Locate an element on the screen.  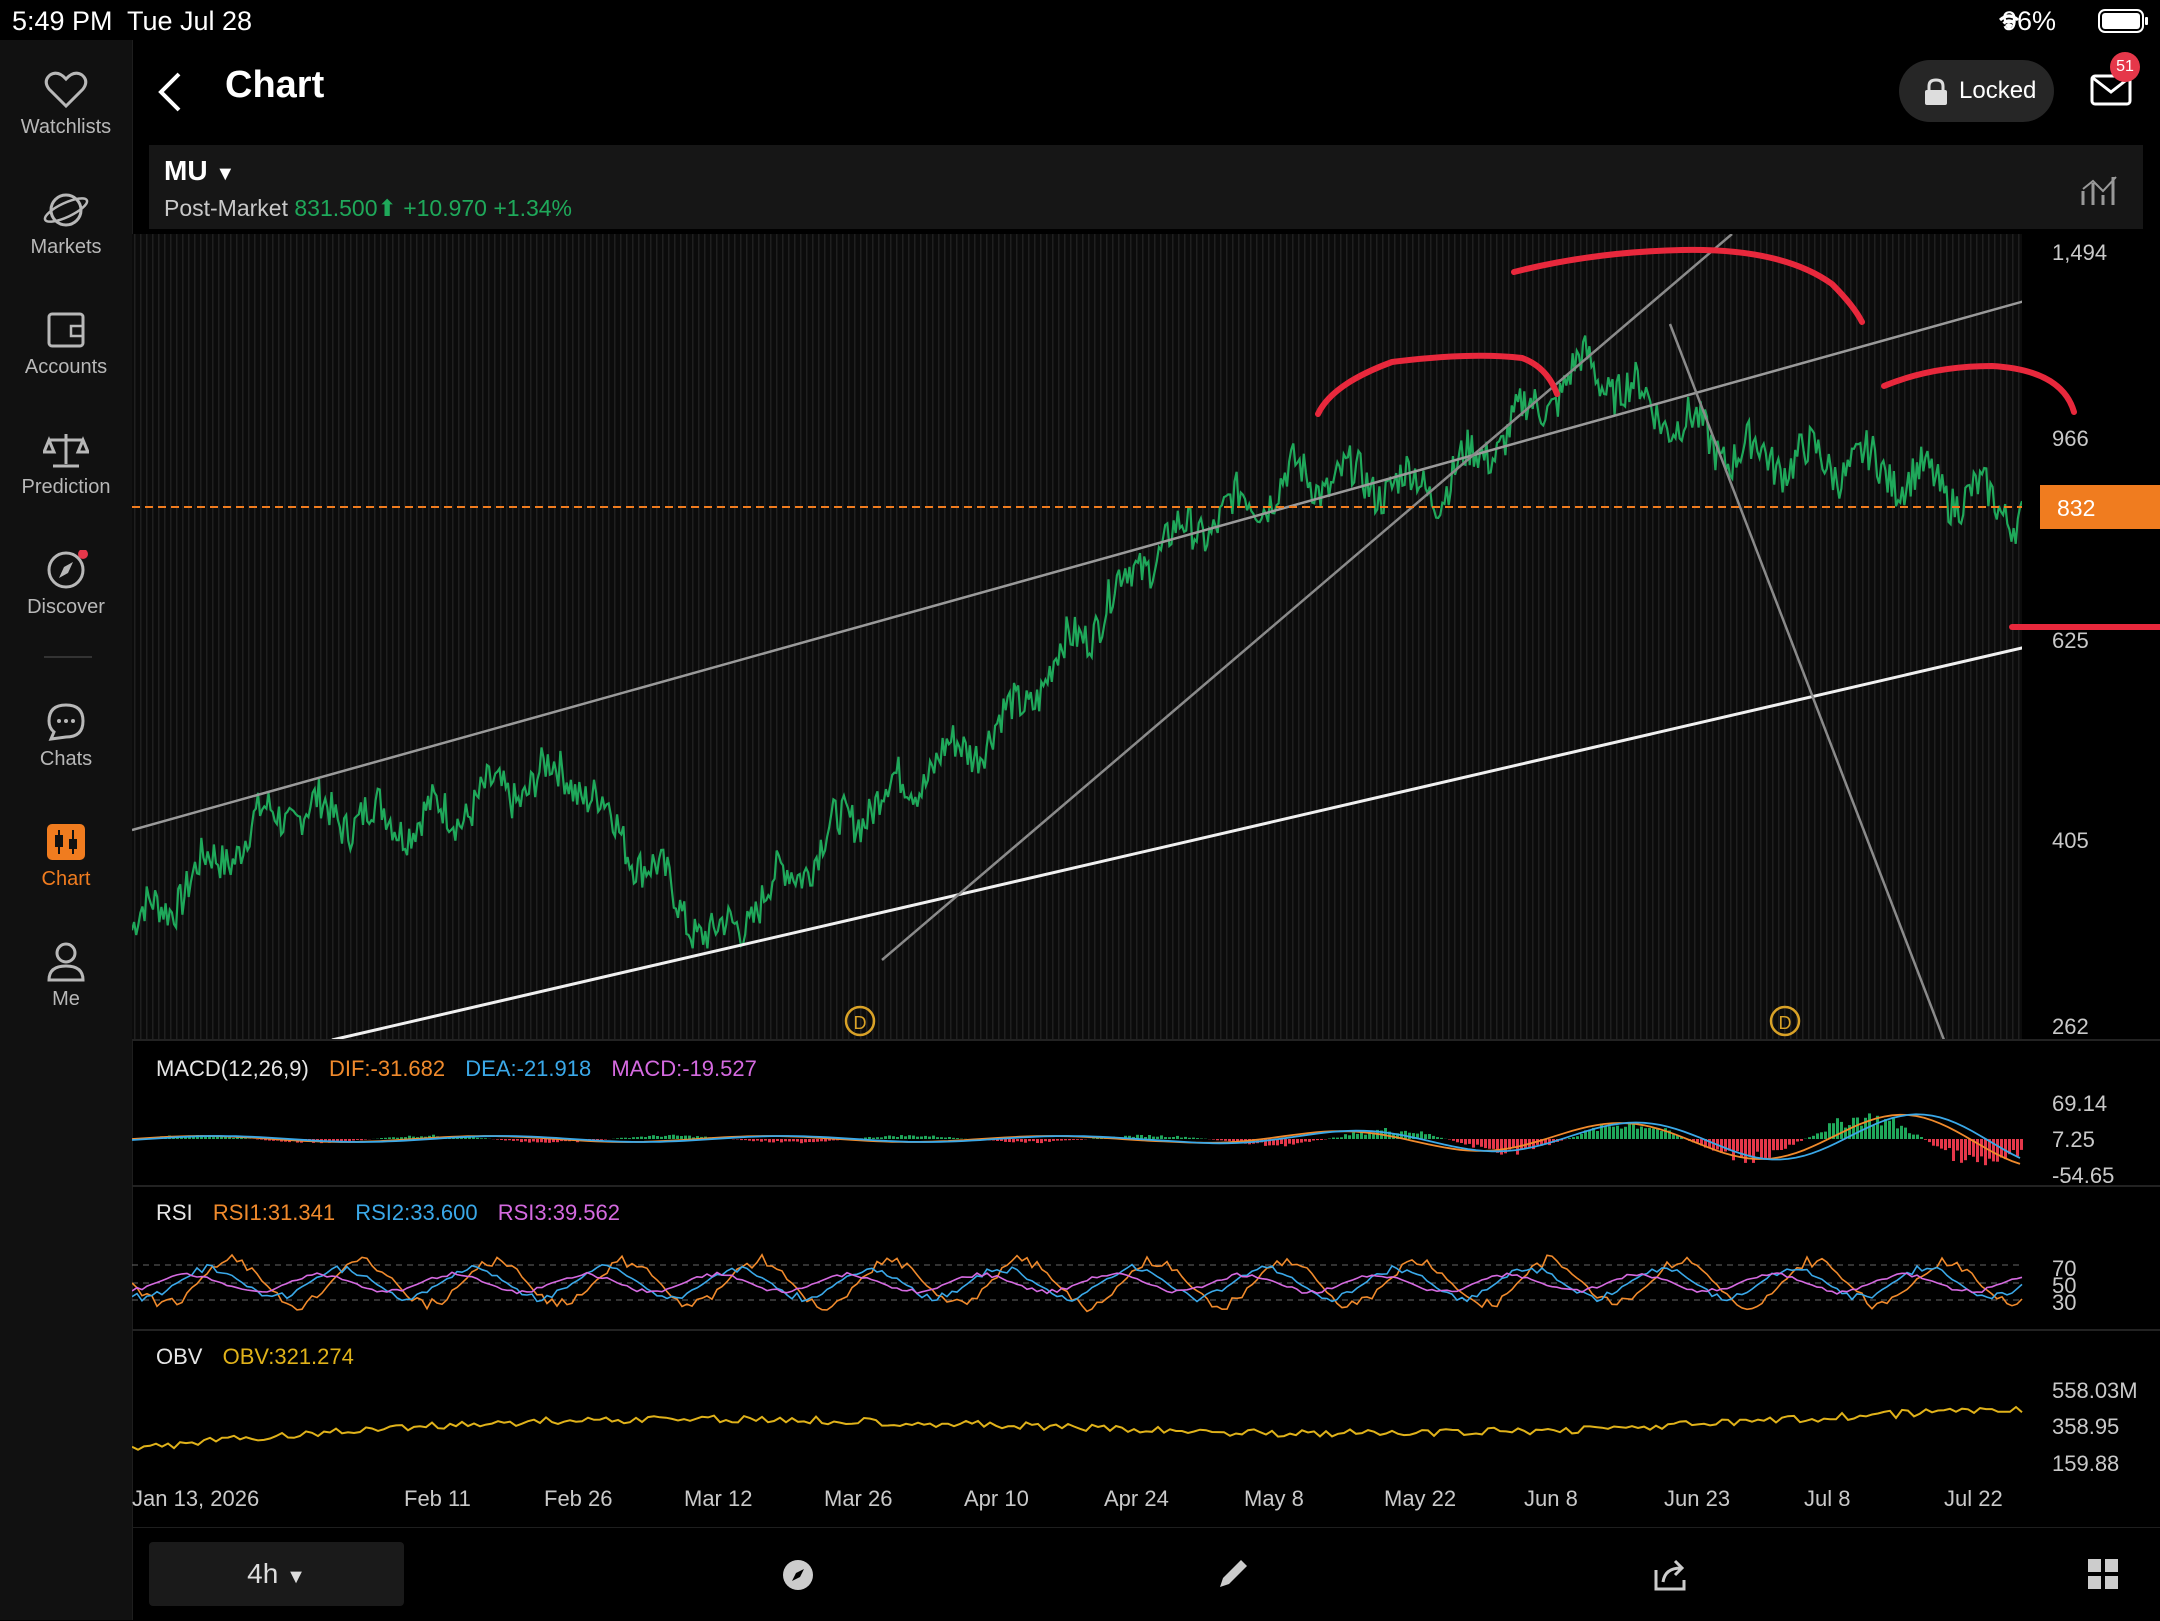
current-price-tag-label: 832 is located at coordinates (2076, 508).